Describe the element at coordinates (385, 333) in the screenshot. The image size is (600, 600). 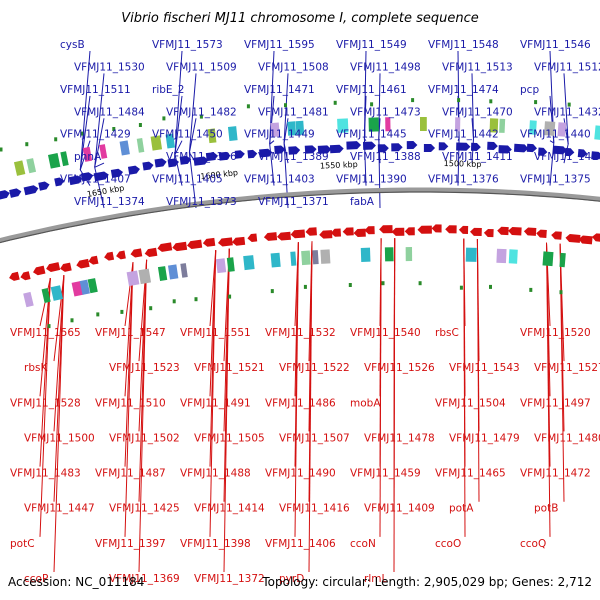
I see `reverse-gene-label: VFMJ11_1540` at that location.